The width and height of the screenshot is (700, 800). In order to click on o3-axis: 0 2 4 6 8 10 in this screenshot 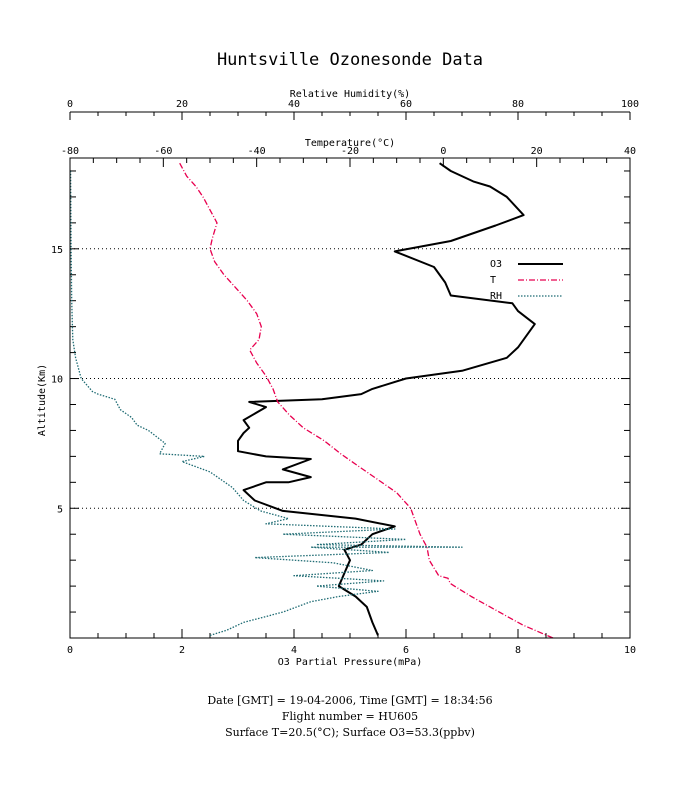, I will do `click(351, 642)`.